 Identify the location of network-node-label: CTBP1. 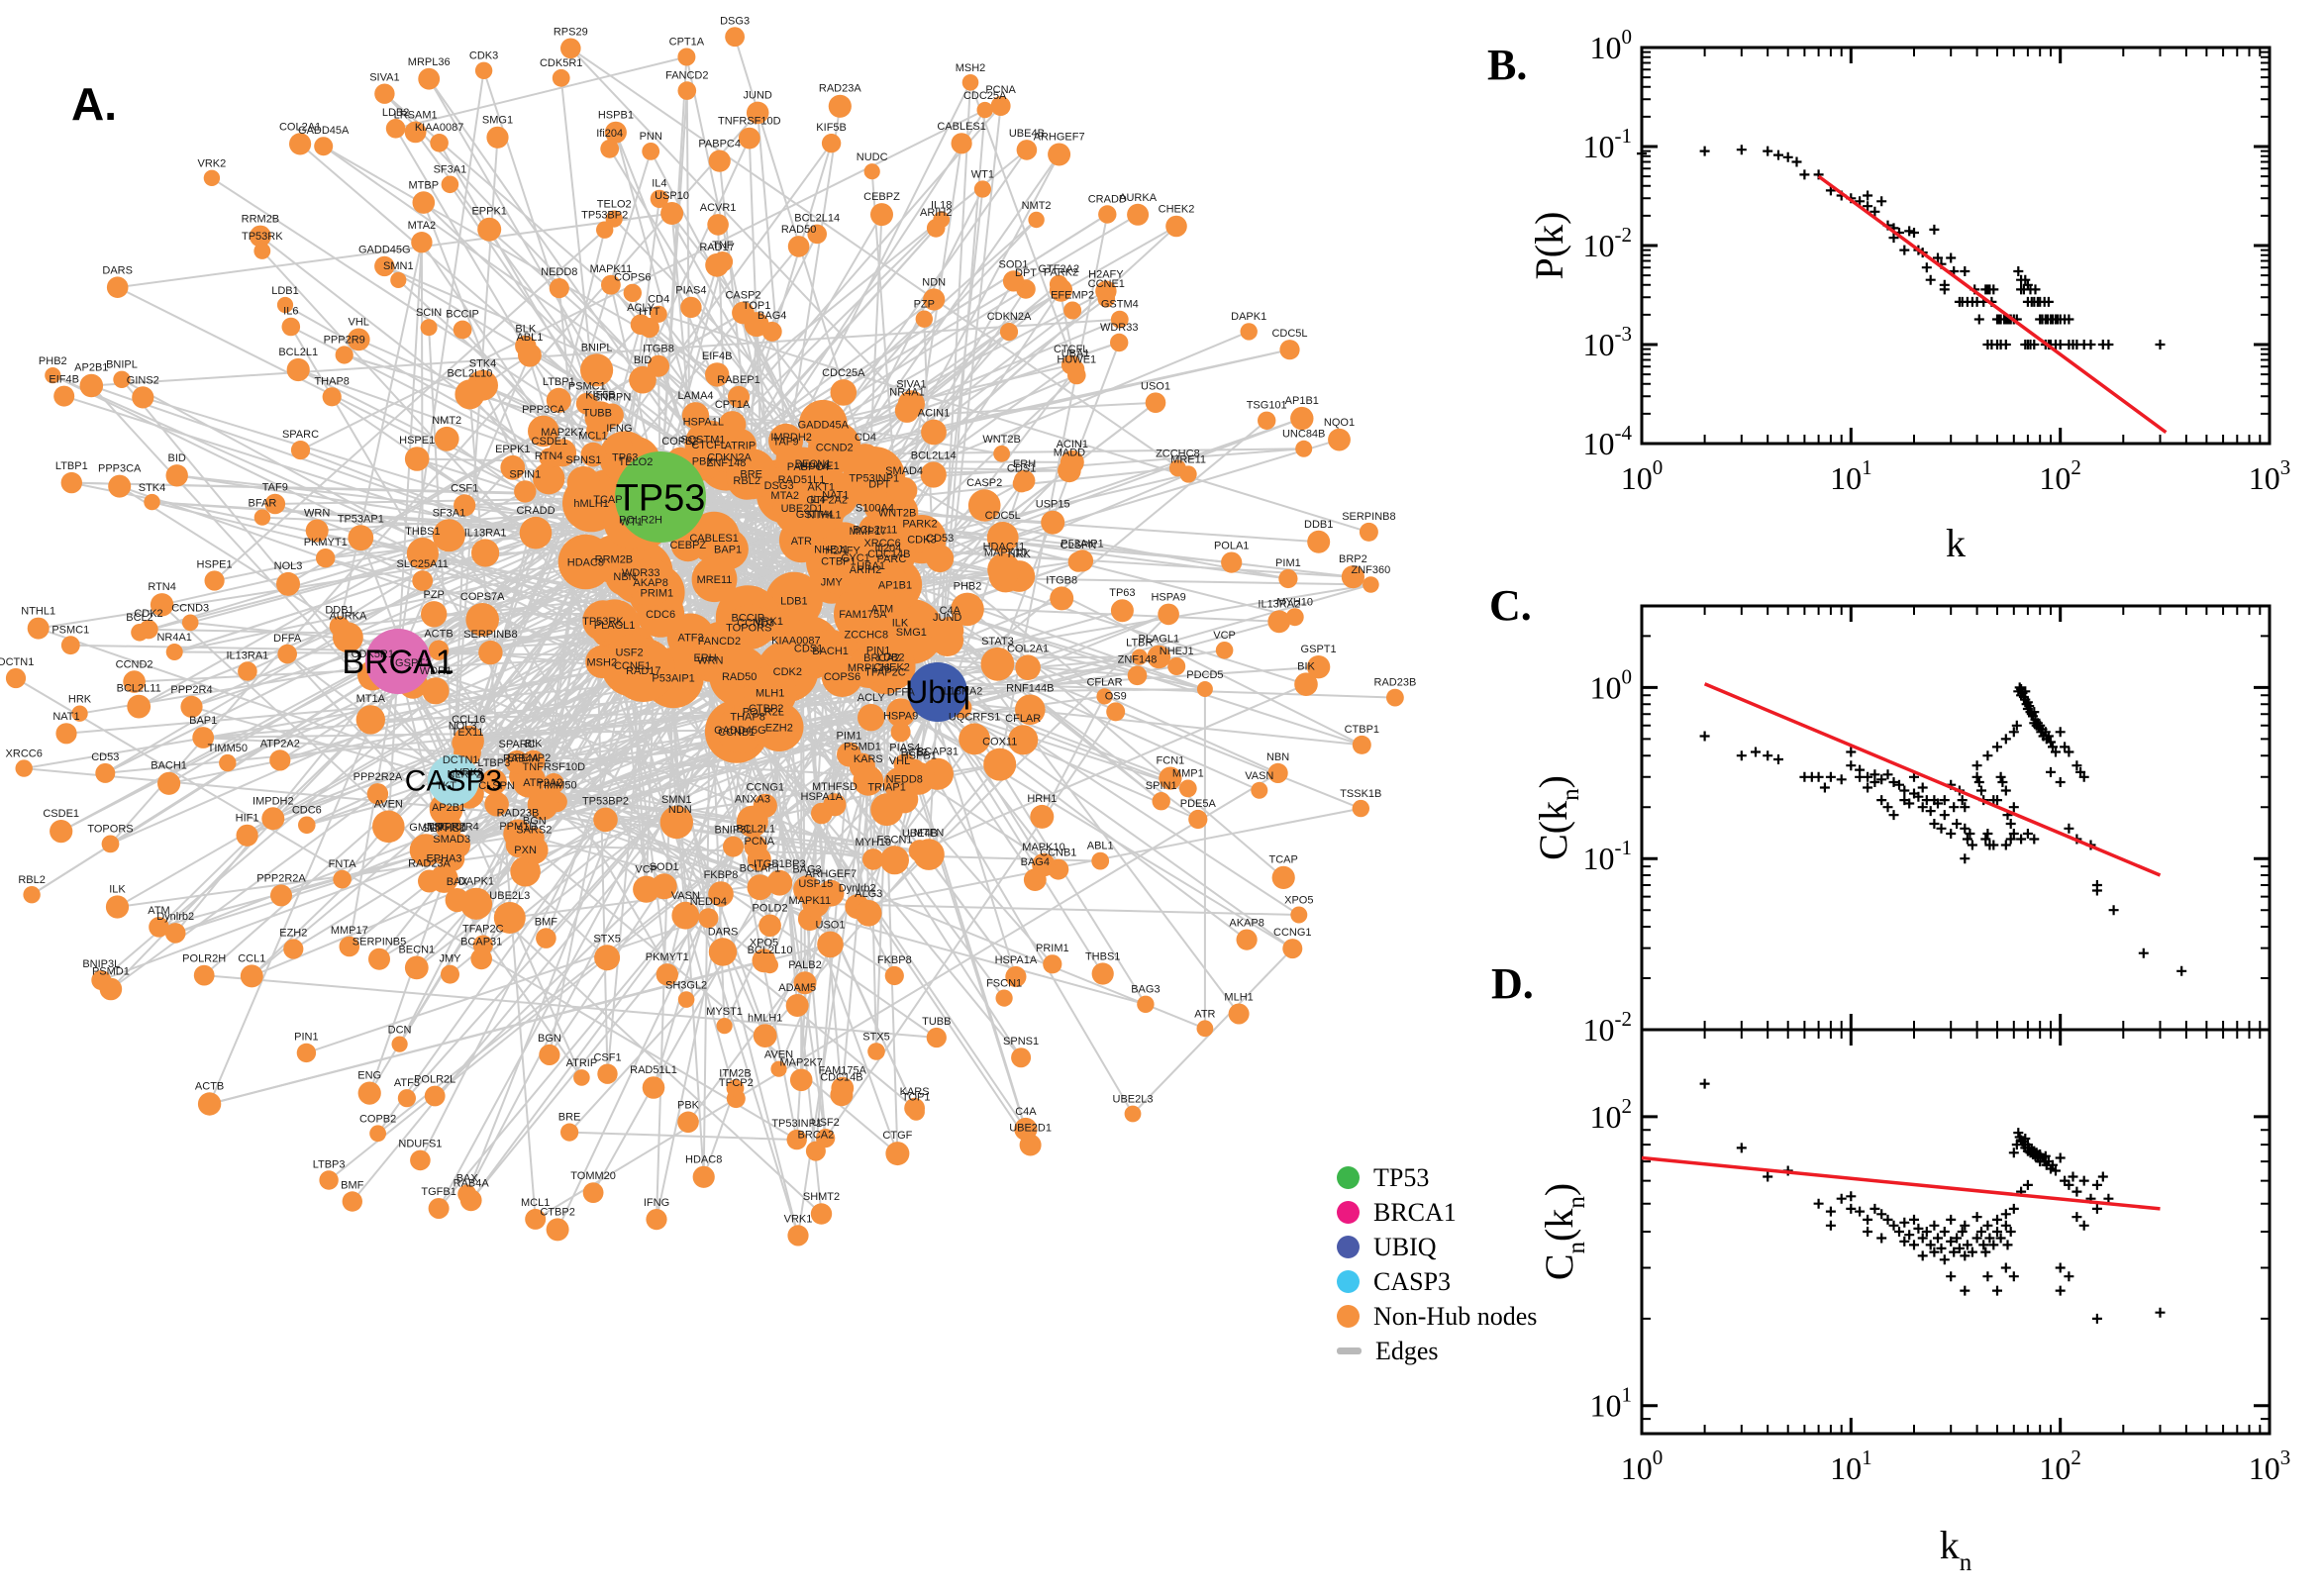
(838, 562).